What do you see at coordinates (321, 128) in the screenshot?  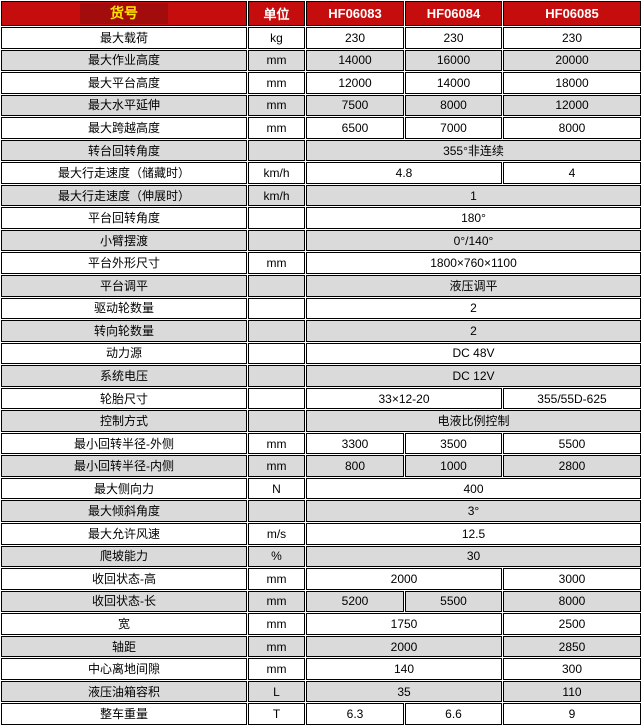 I see `spec-row: 最大跨越高度 mm 6500 7000 8000` at bounding box center [321, 128].